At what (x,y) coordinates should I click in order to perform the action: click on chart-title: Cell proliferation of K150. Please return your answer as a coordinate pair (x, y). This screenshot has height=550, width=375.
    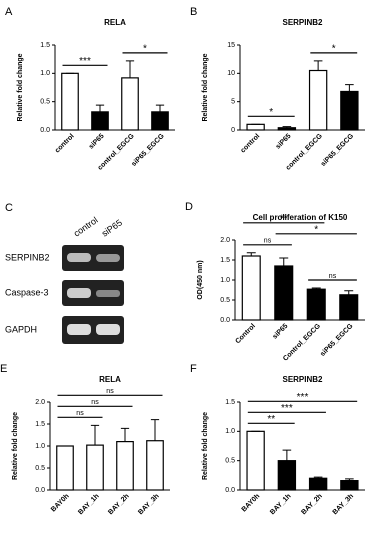
    Looking at the image, I should click on (300, 217).